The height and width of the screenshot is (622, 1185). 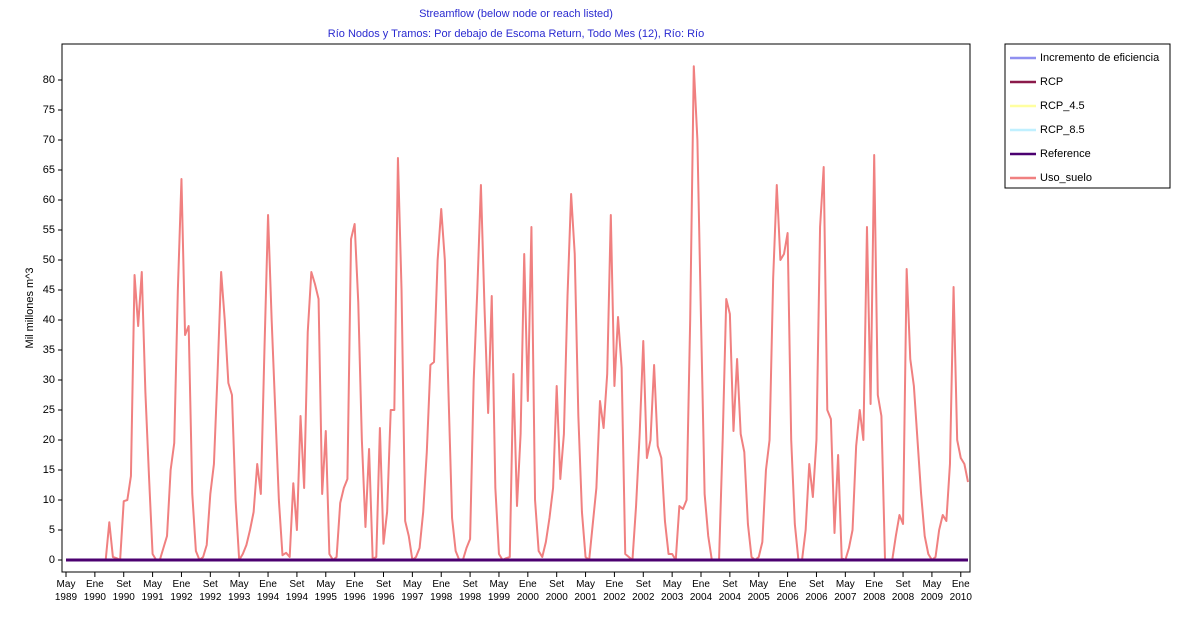 What do you see at coordinates (354, 591) in the screenshot?
I see `x-tick-label: Ene 1996` at bounding box center [354, 591].